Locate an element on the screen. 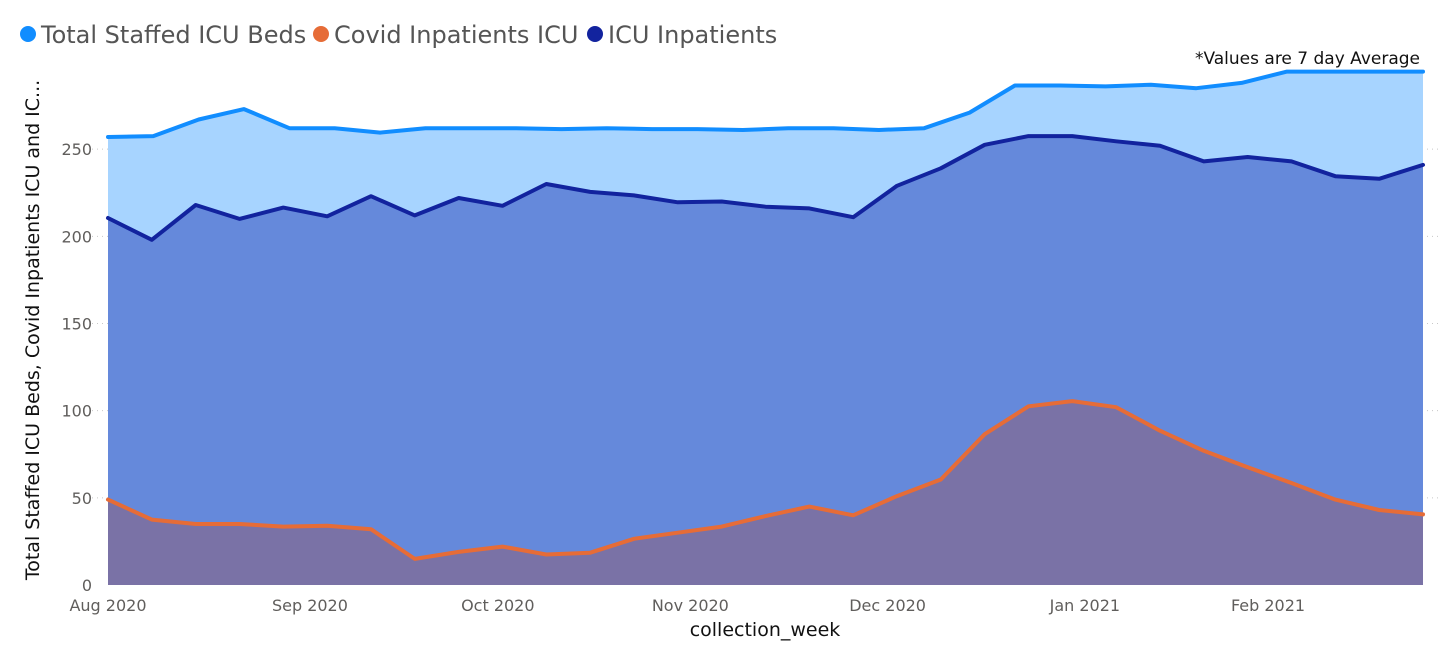 This screenshot has width=1456, height=659. y-tick-label: 0 is located at coordinates (87, 585).